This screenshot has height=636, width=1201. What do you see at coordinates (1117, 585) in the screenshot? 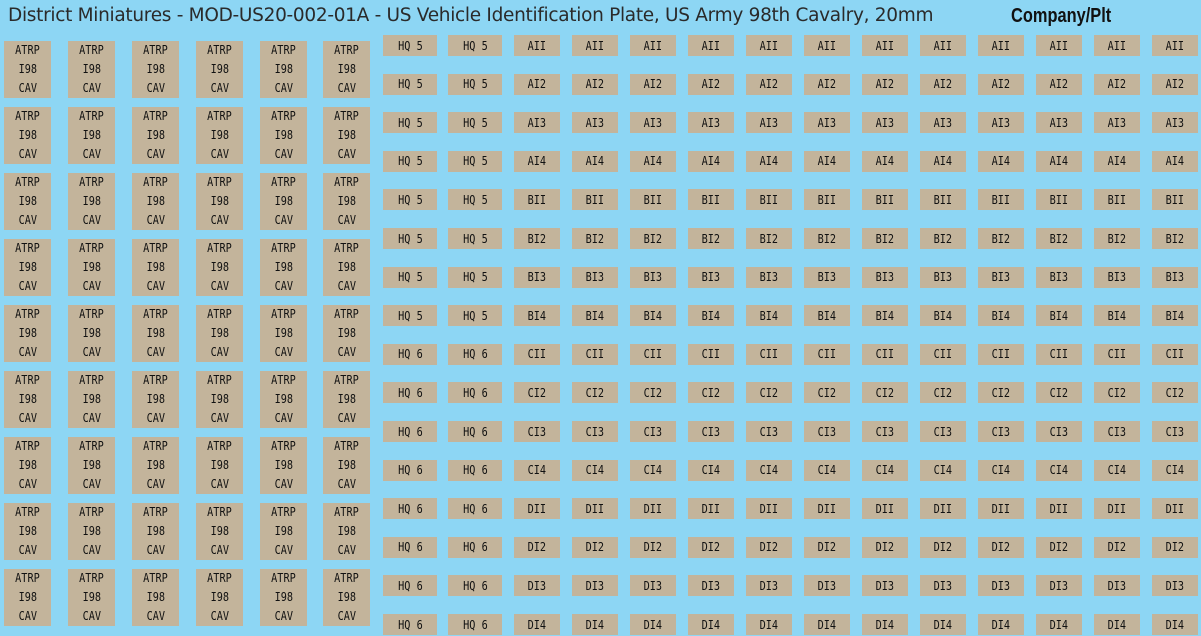
I see `plate-text: DI3` at bounding box center [1117, 585].